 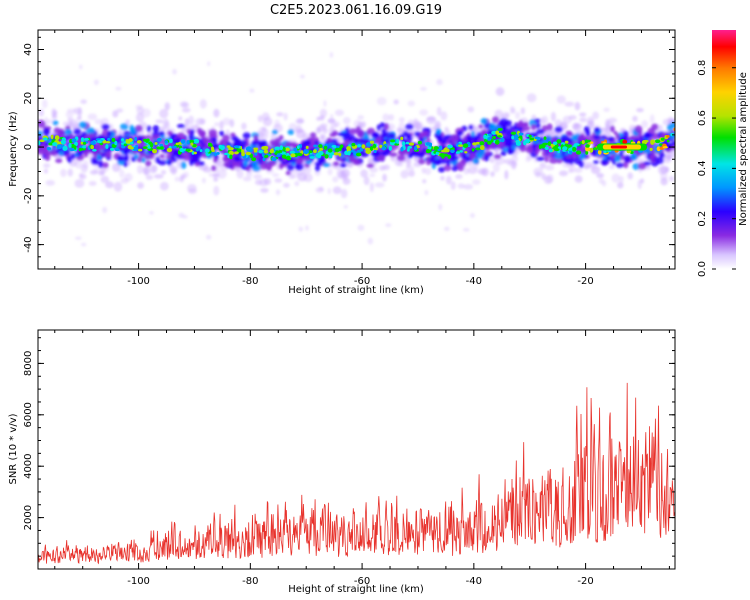 I want to click on spectrogram-x-tick-label: -60, so click(x=362, y=281).